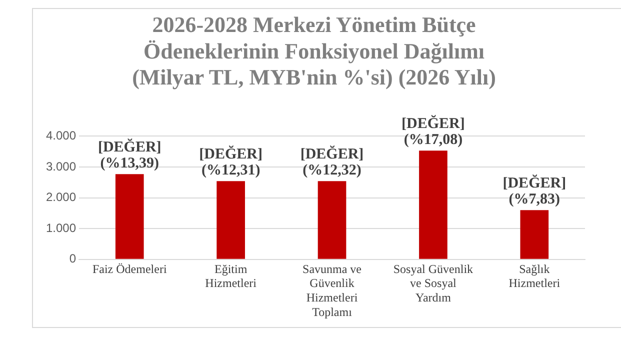  I want to click on chart-title: 2026-2028 Merkezi Yönetim Bütçe Ödeneklerinin Fonksiyonel Dağılımı (Milyar TL, MYB'nin %'si) (2026 Yılı), so click(314, 51).